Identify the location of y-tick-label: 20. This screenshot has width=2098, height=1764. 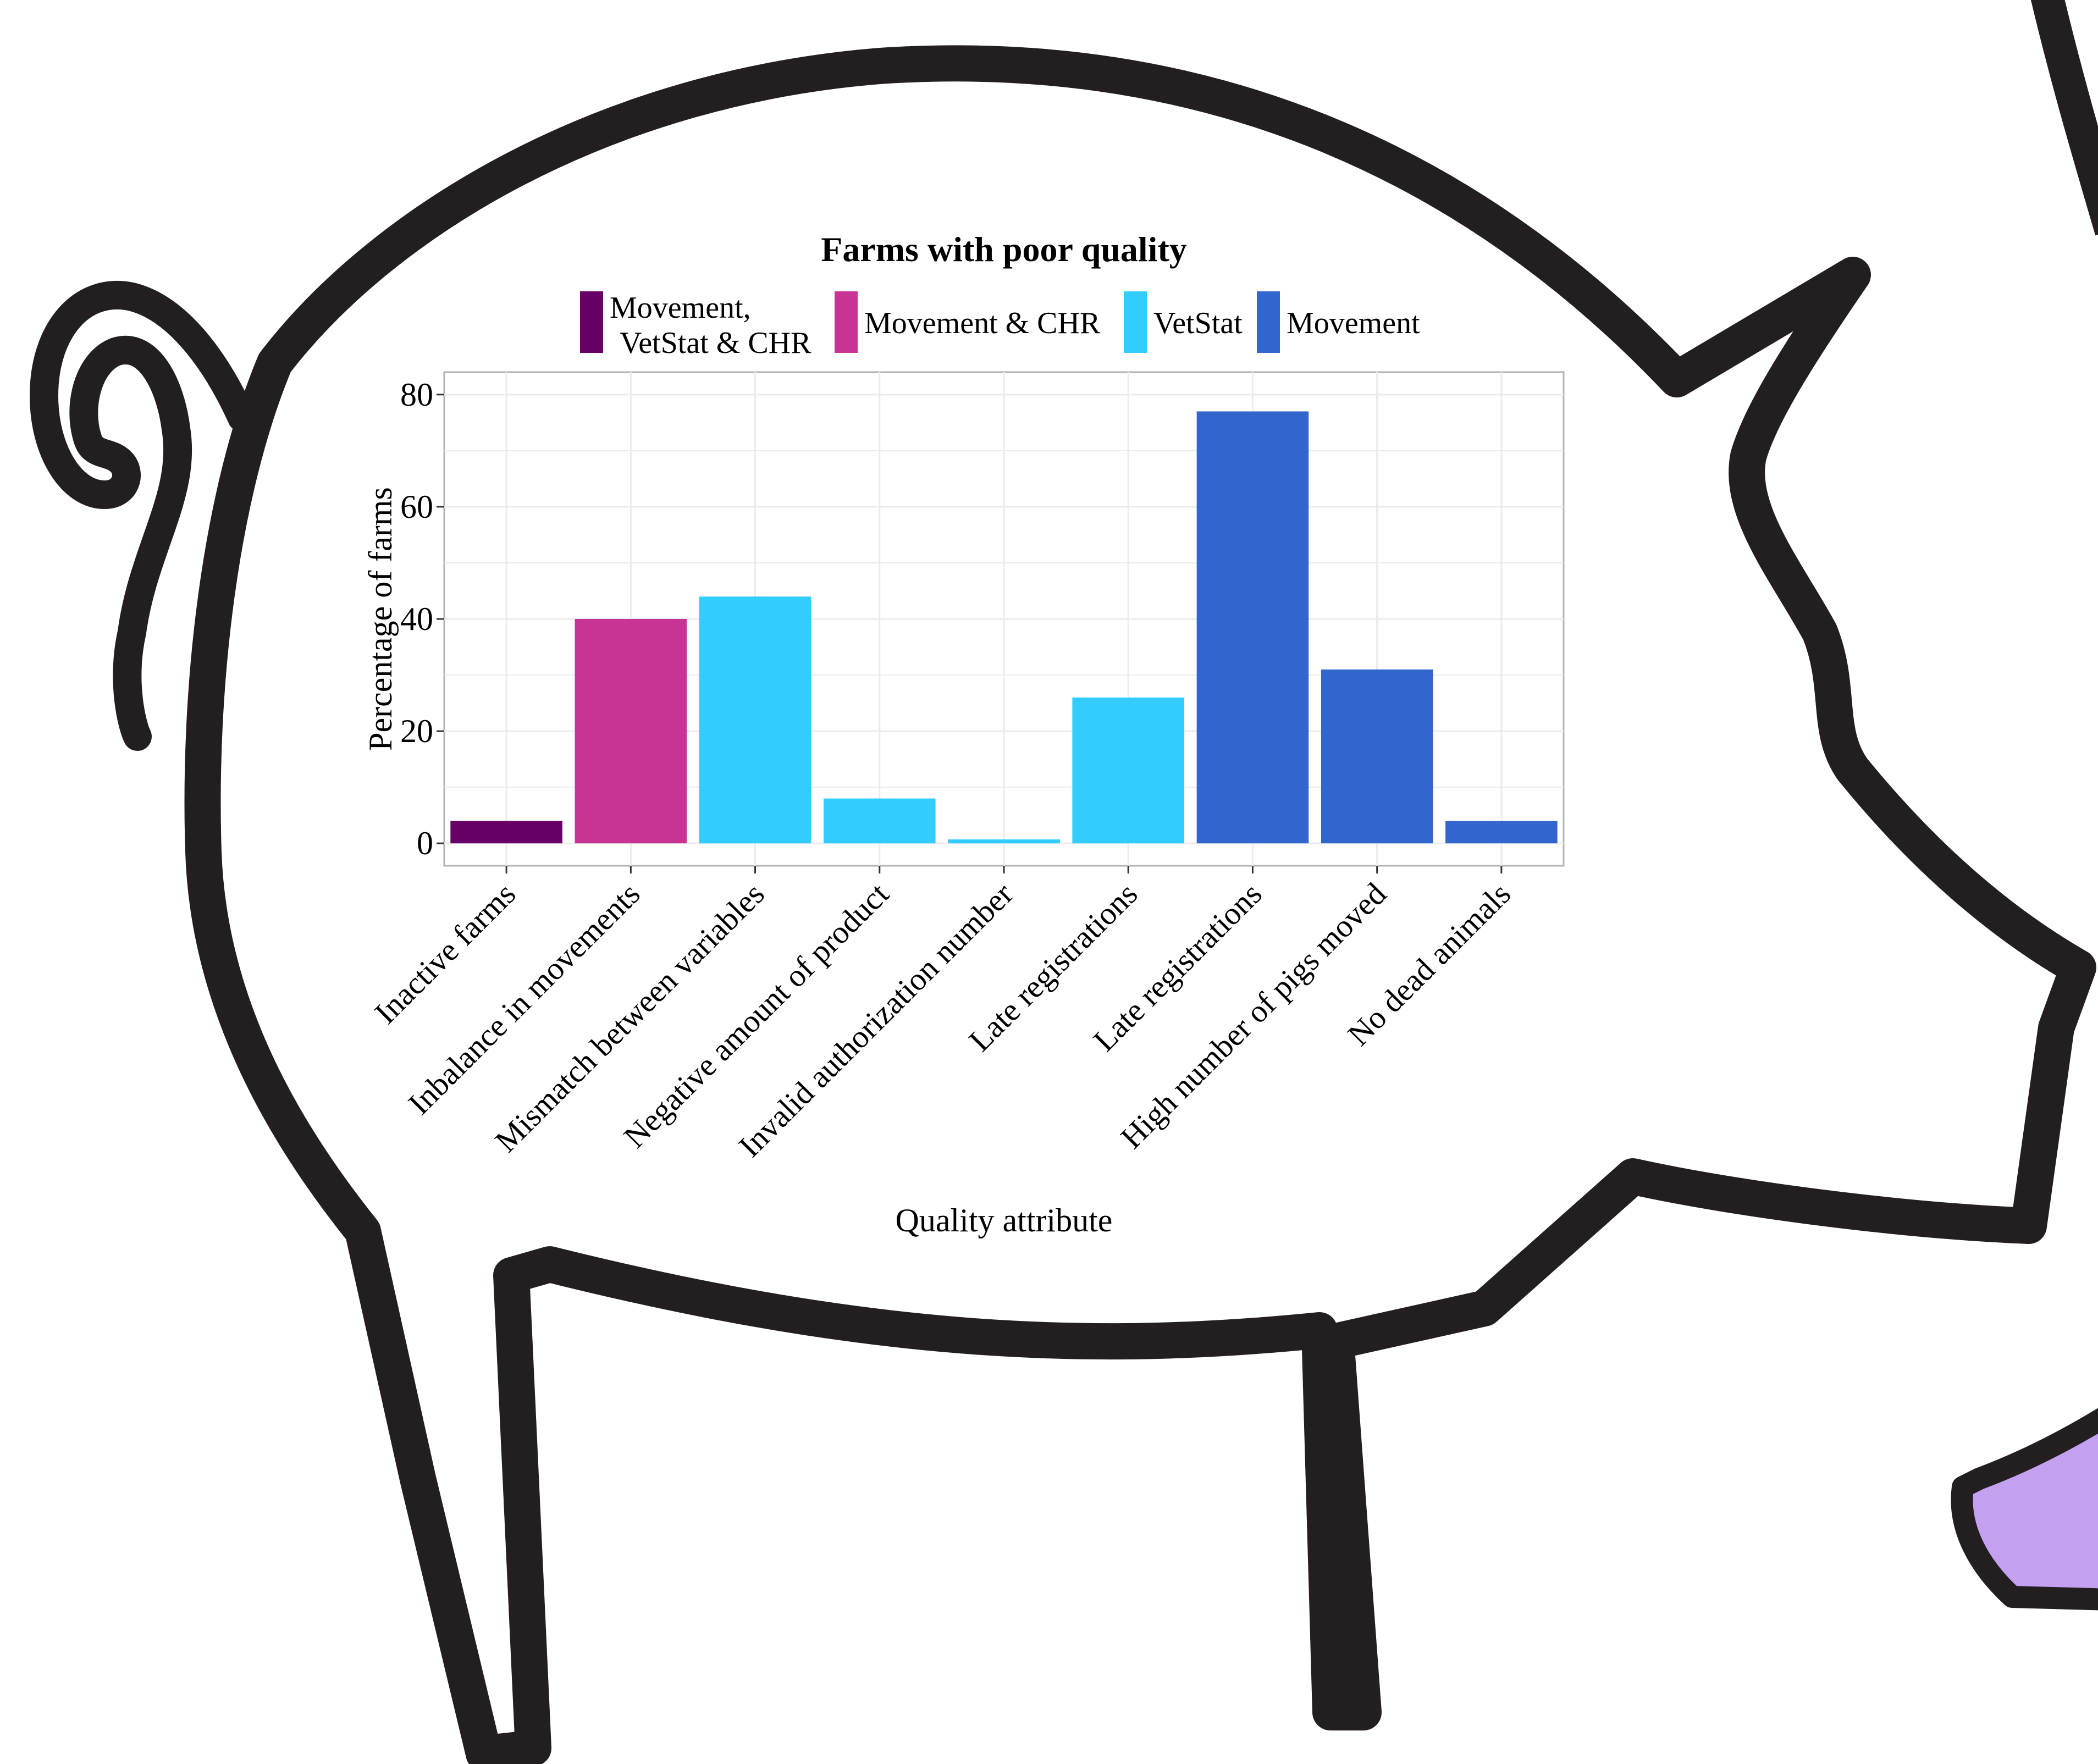
(417, 731).